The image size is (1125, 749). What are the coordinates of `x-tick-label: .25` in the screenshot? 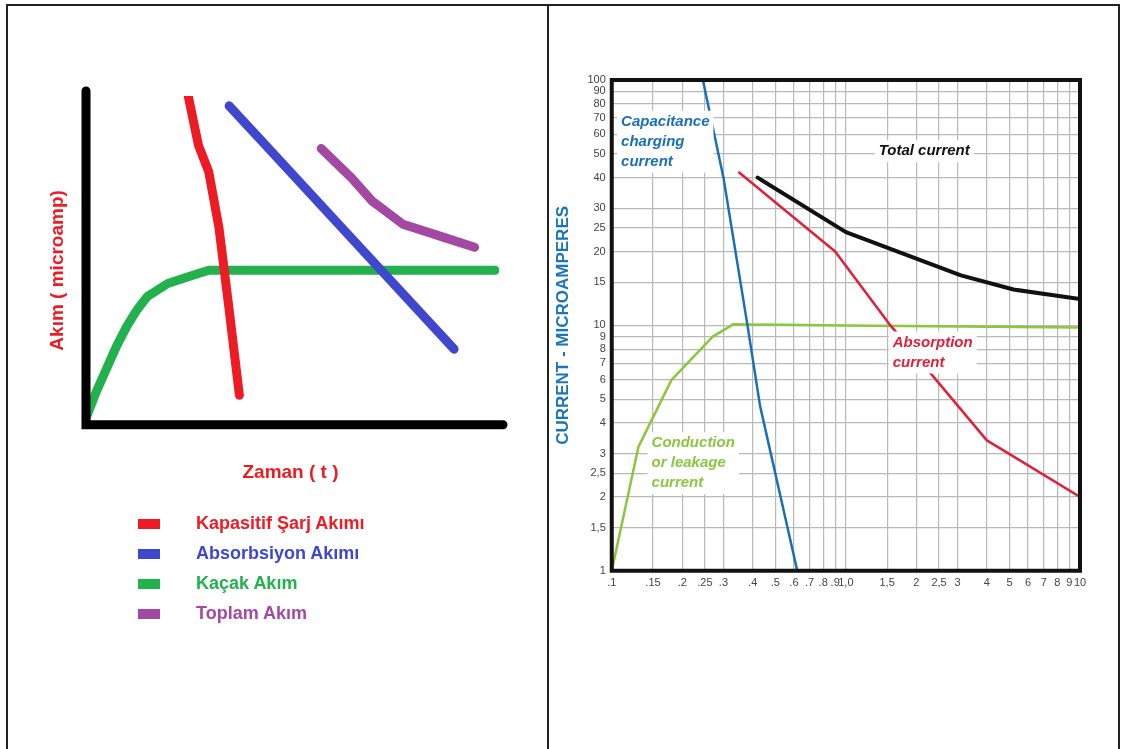 It's located at (705, 582).